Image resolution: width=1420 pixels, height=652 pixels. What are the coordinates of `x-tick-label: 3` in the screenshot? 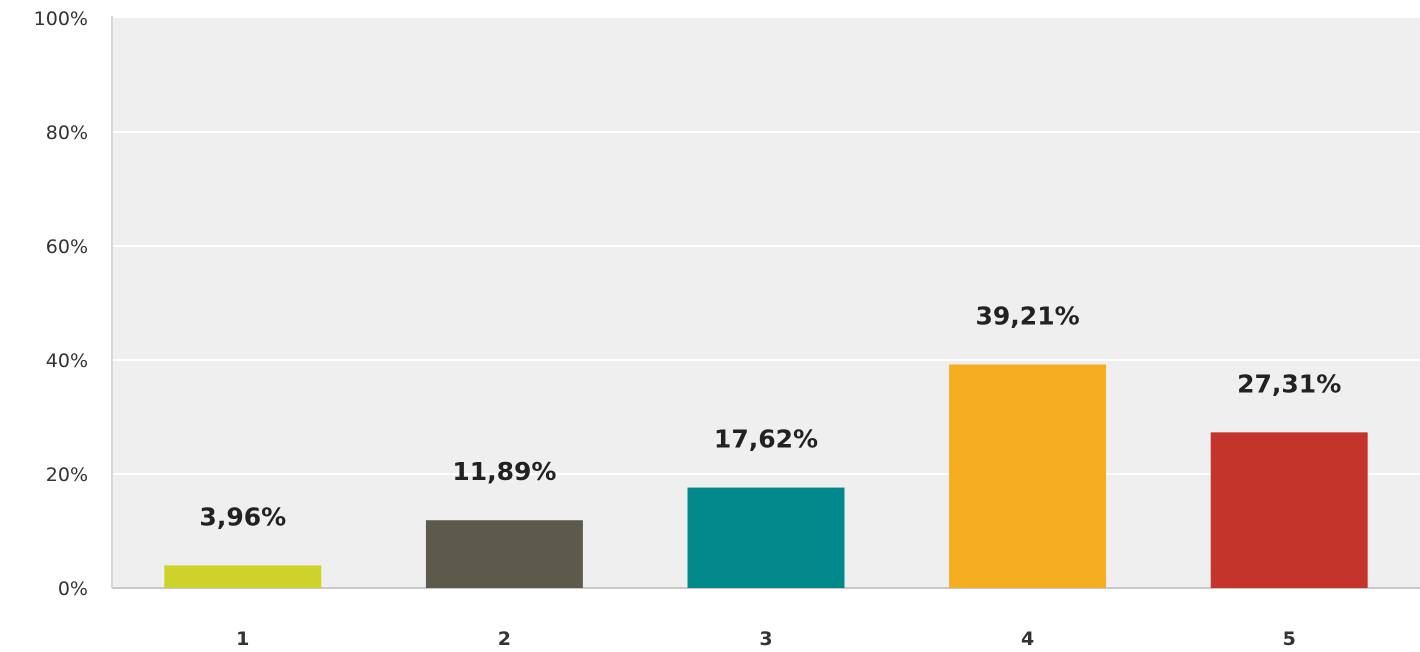 It's located at (765, 639).